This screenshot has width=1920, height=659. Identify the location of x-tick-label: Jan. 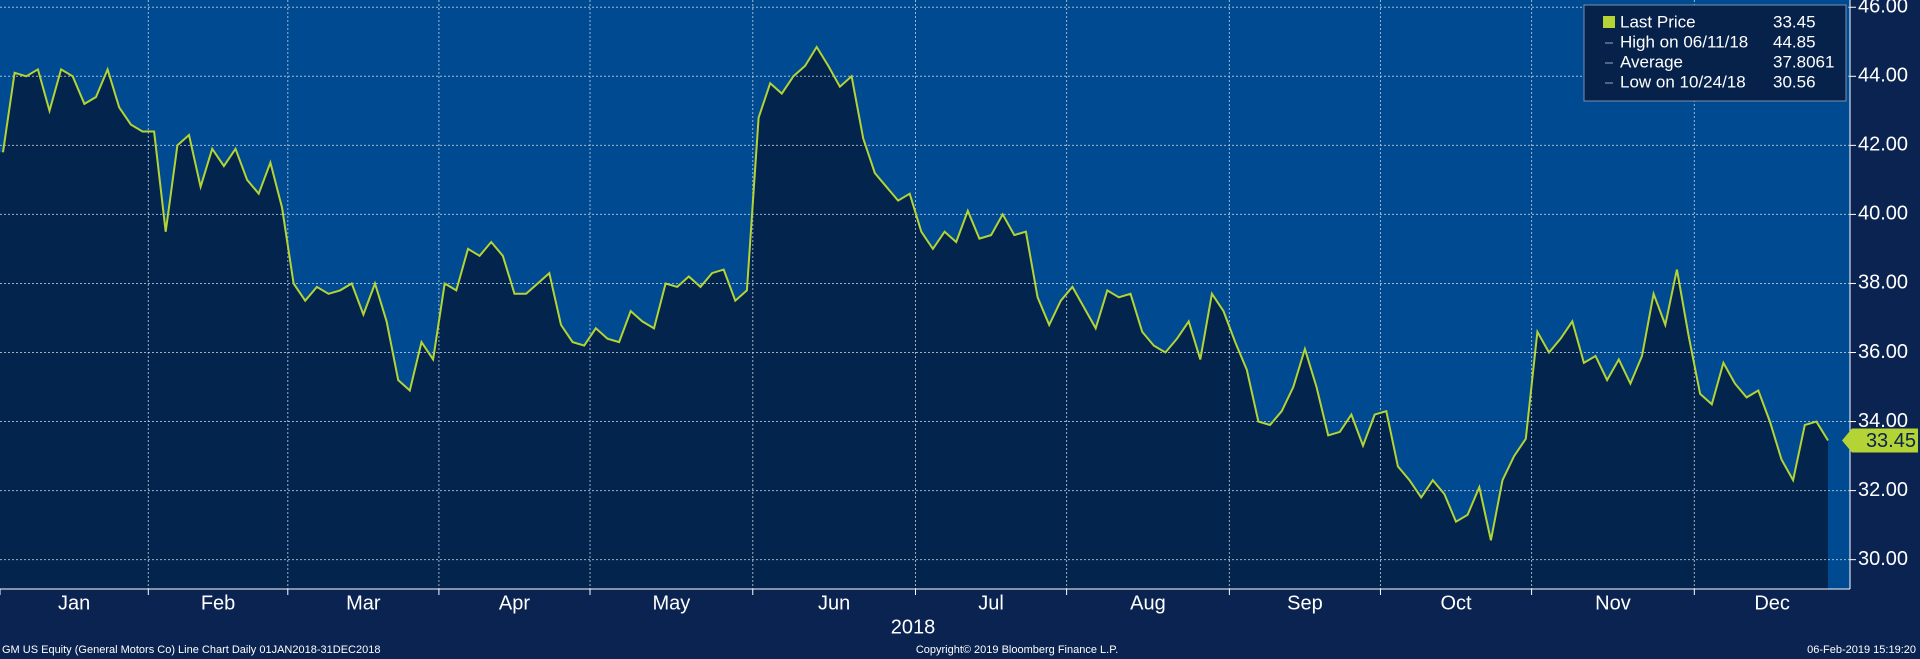
(74, 603).